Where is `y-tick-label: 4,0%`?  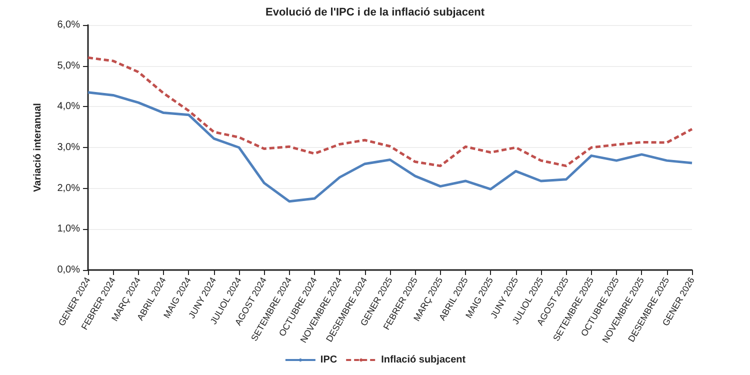 y-tick-label: 4,0% is located at coordinates (68, 106).